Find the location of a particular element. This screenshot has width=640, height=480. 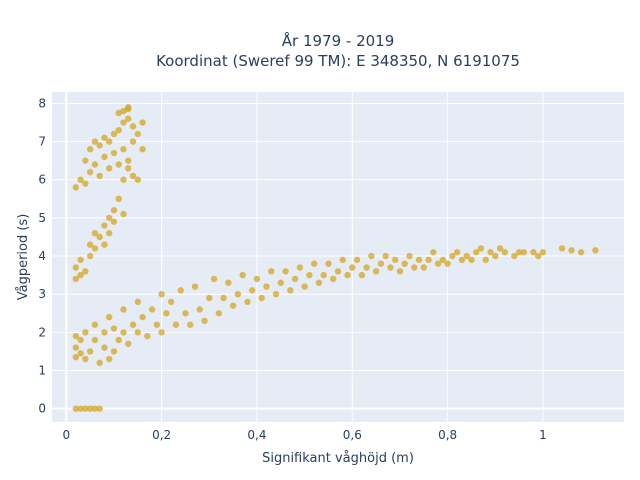

x-axis-label: Signifikant våghöjd (m) is located at coordinates (338, 458).